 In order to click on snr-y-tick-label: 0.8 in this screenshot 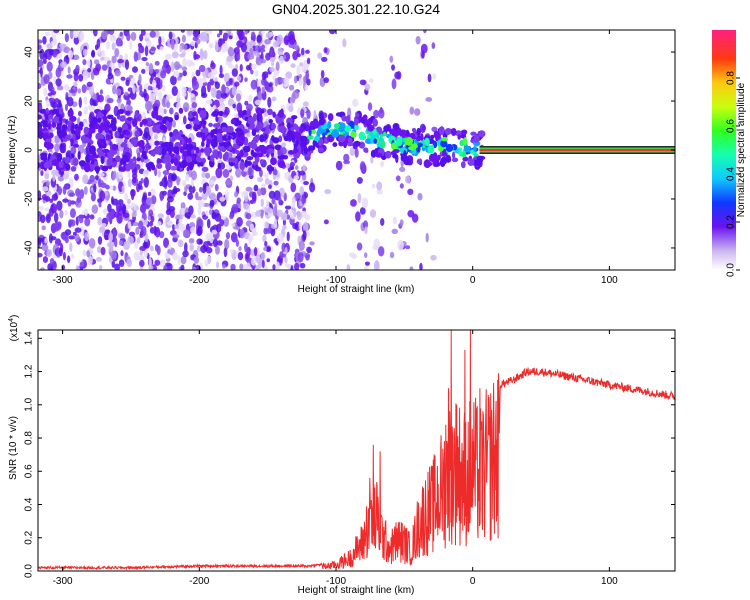, I will do `click(29, 438)`.